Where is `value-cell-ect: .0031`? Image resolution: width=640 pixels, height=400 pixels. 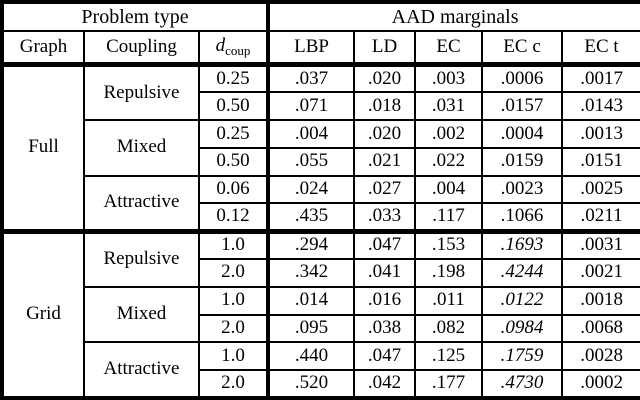
value-cell-ect: .0031 is located at coordinates (600, 244).